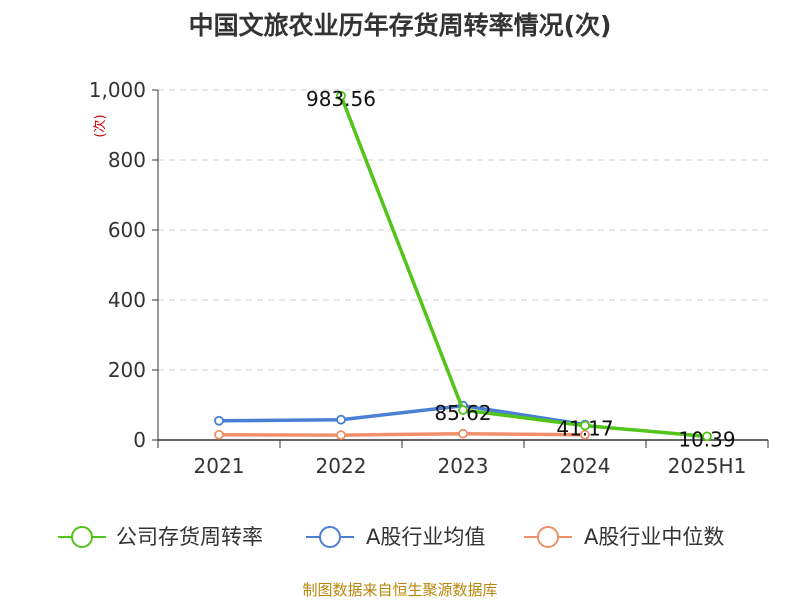 The width and height of the screenshot is (800, 600). Describe the element at coordinates (189, 537) in the screenshot. I see `legend-label: 公司存货周转率` at that location.